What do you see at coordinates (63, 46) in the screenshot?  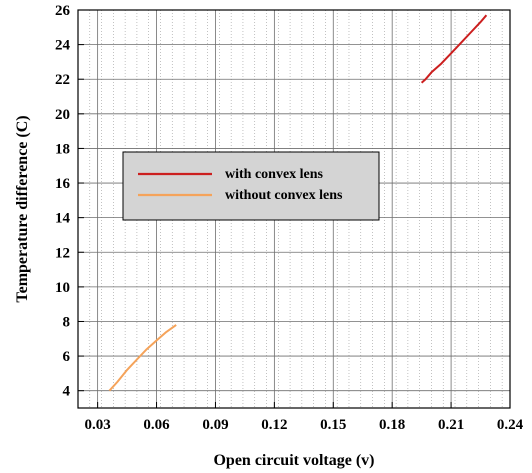 I see `y-tick-label: 24` at bounding box center [63, 46].